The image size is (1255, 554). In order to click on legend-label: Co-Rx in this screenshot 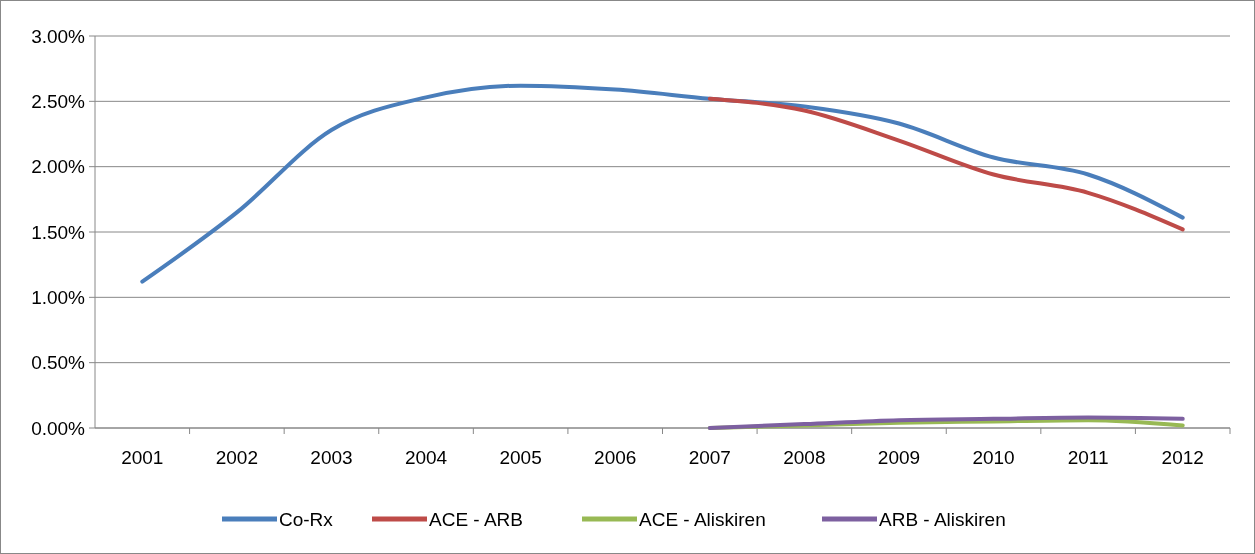, I will do `click(306, 519)`.